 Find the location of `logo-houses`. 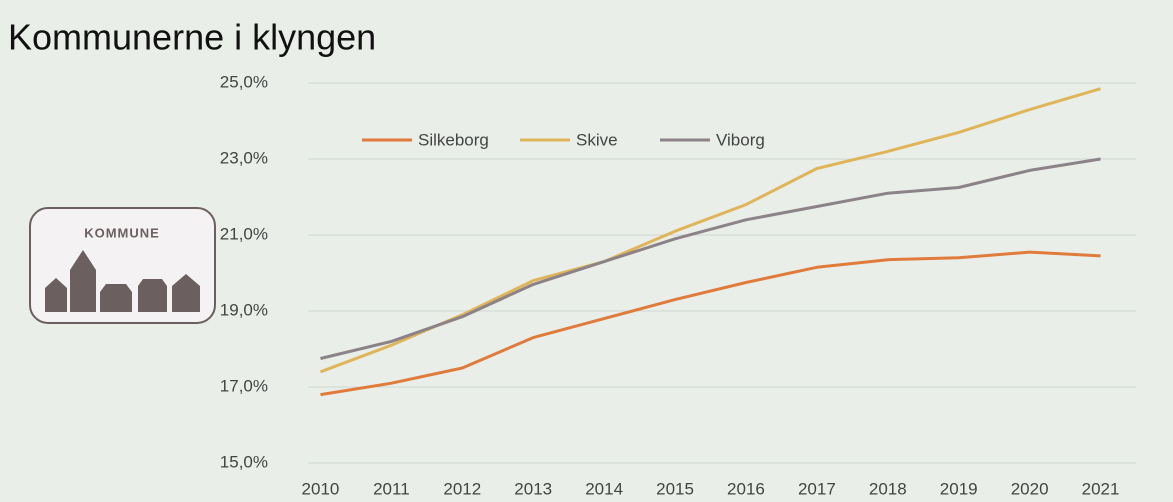

logo-houses is located at coordinates (122, 281).